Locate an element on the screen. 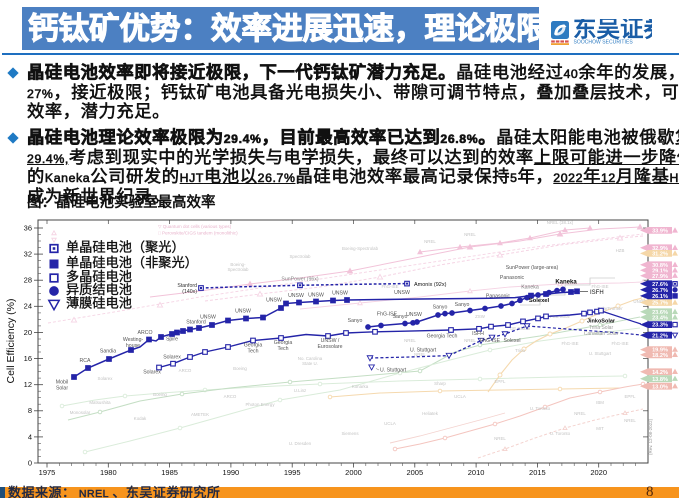  svg-text: 33.9% is located at coordinates (660, 232).